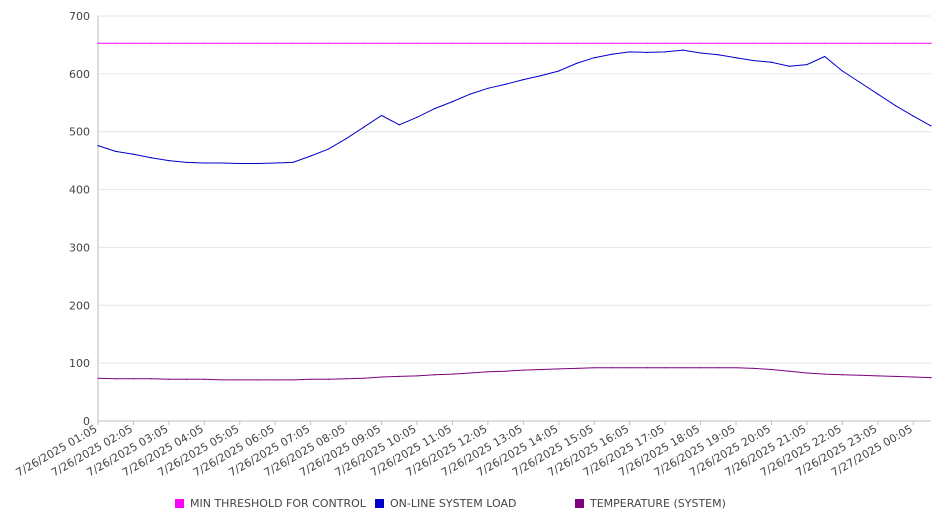 Image resolution: width=946 pixels, height=530 pixels. I want to click on y-tick-label: 600, so click(79, 74).